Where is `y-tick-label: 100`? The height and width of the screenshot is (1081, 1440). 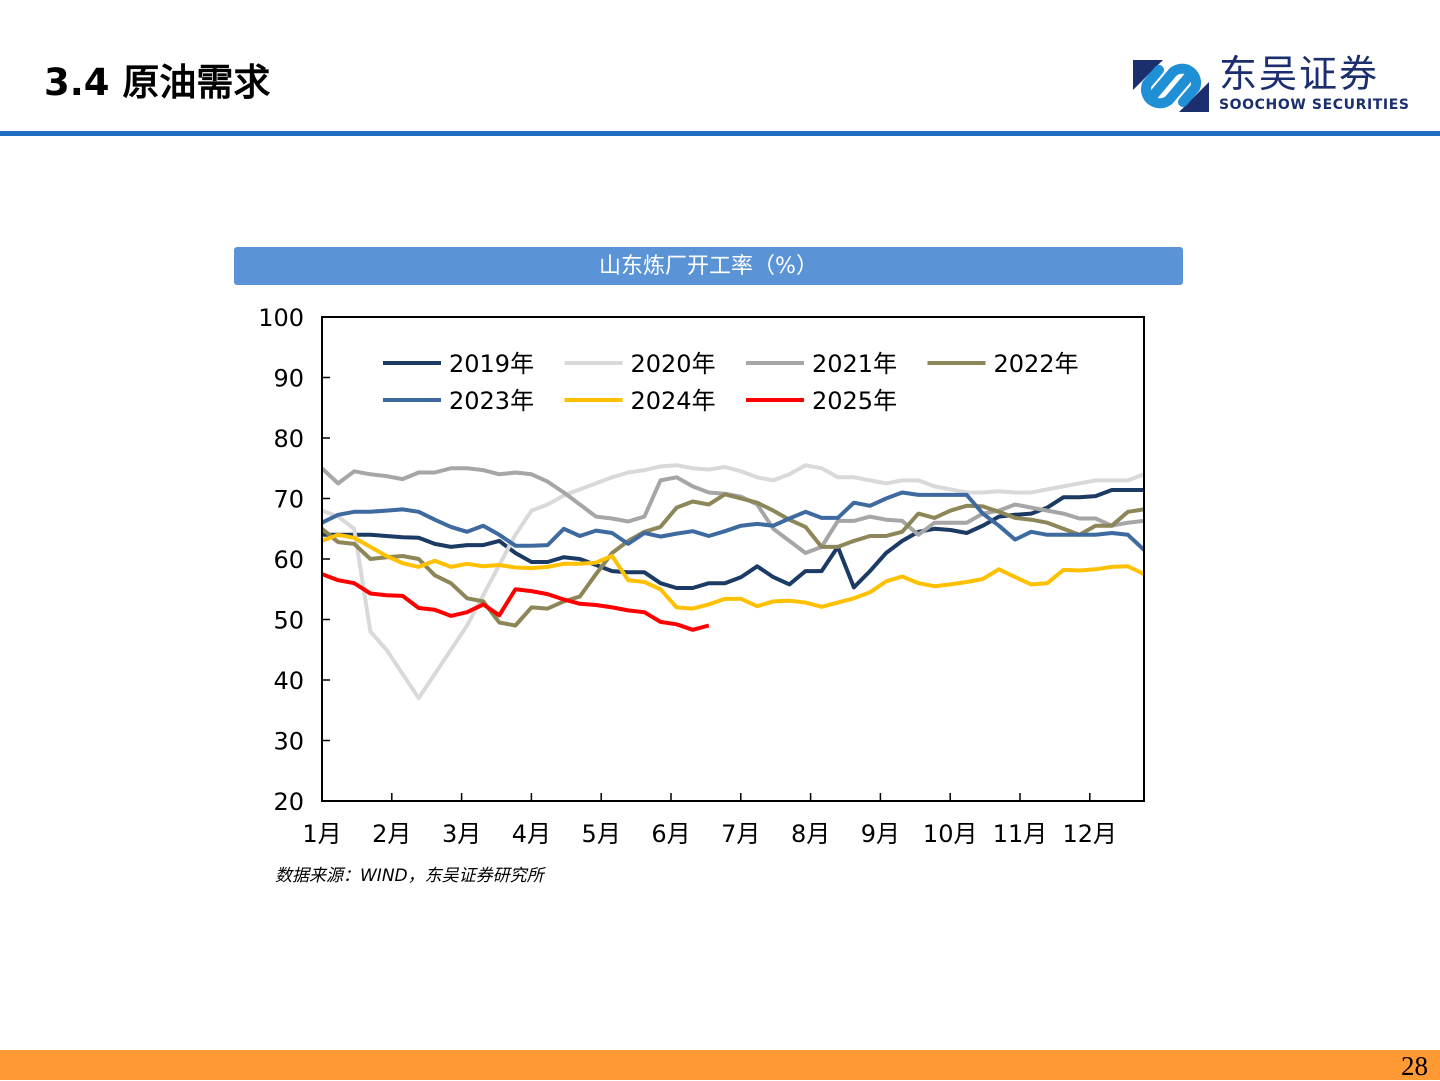
y-tick-label: 100 is located at coordinates (281, 318).